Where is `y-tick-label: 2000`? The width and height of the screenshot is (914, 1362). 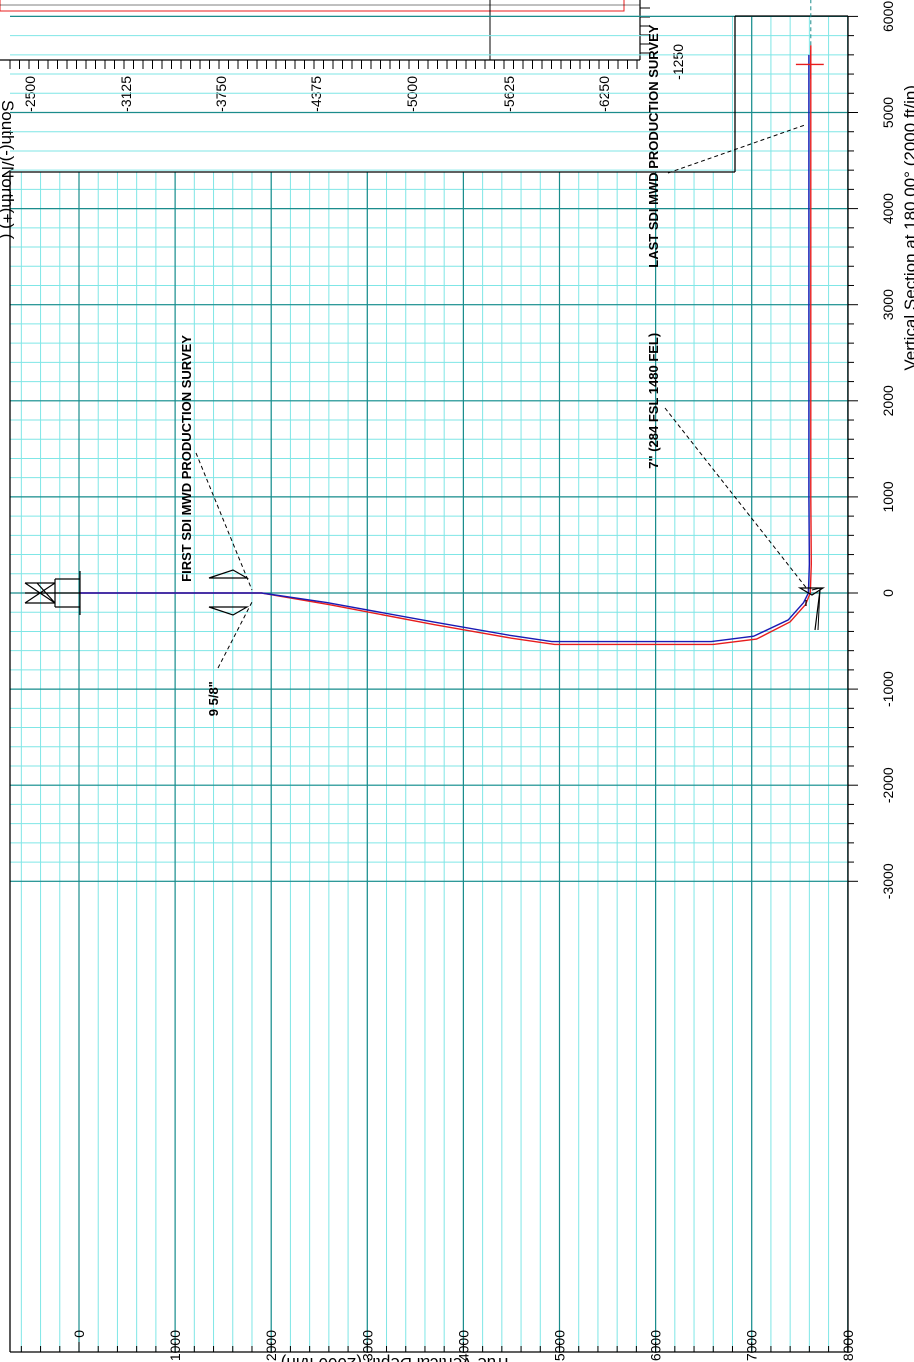 y-tick-label: 2000 is located at coordinates (271, 1345).